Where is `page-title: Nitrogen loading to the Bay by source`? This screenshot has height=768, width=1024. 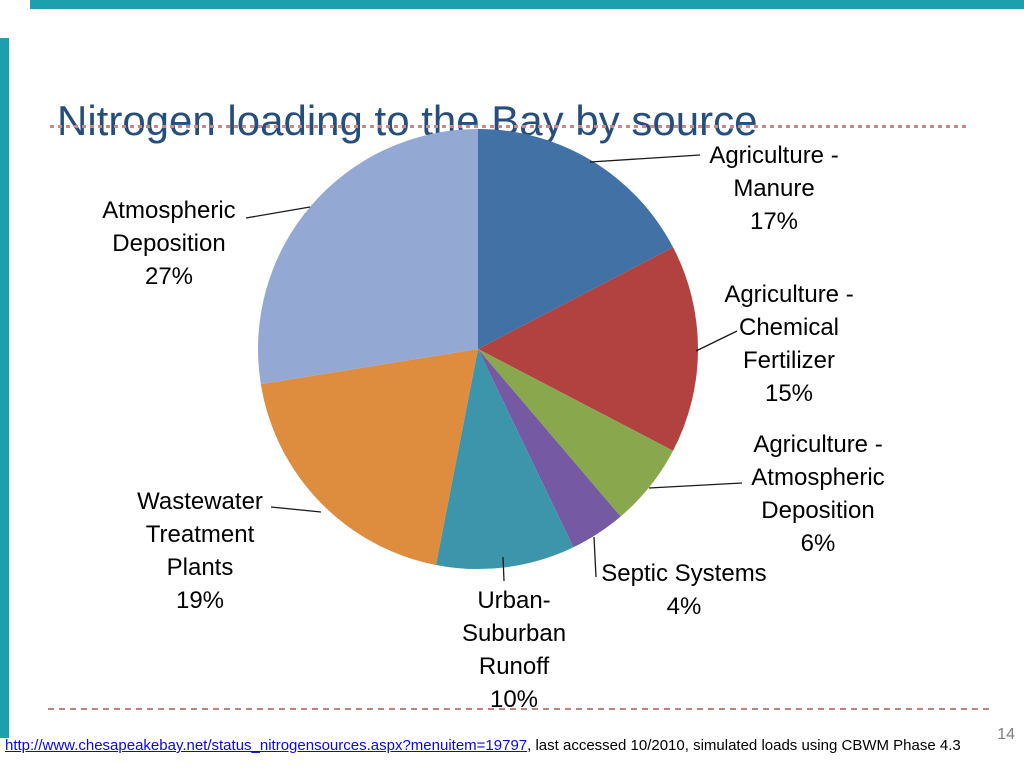
page-title: Nitrogen loading to the Bay by source is located at coordinates (407, 121).